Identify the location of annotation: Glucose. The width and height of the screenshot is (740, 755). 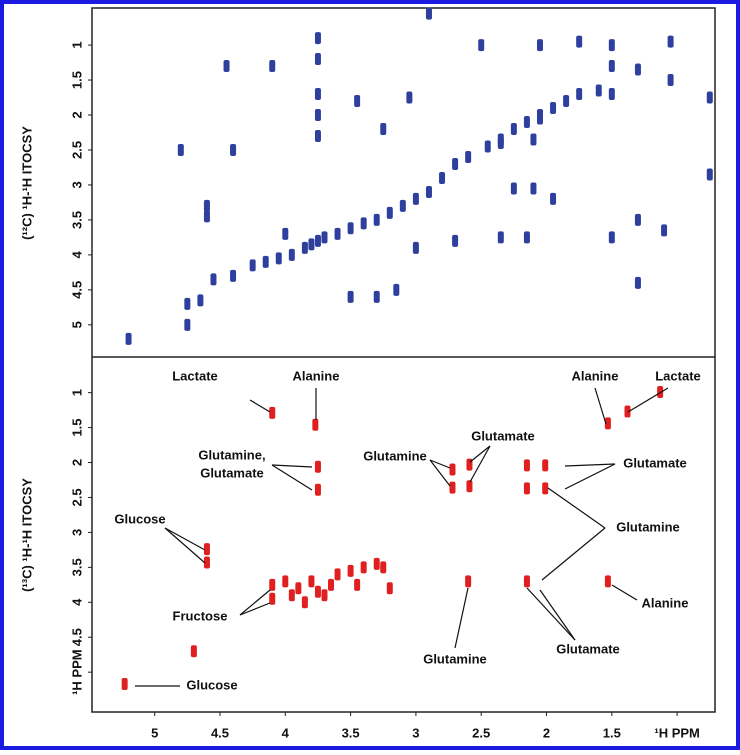
(211, 684).